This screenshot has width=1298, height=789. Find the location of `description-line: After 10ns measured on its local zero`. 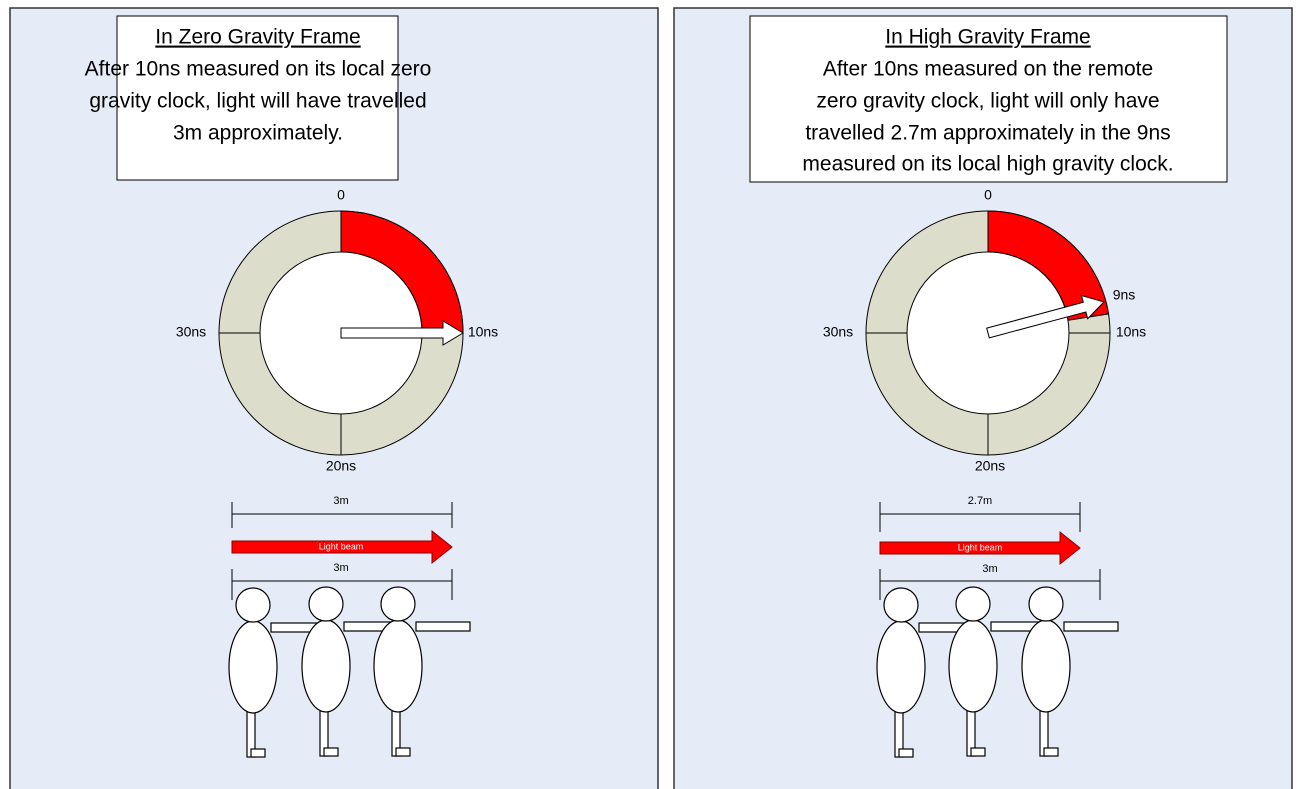

description-line: After 10ns measured on its local zero is located at coordinates (258, 69).